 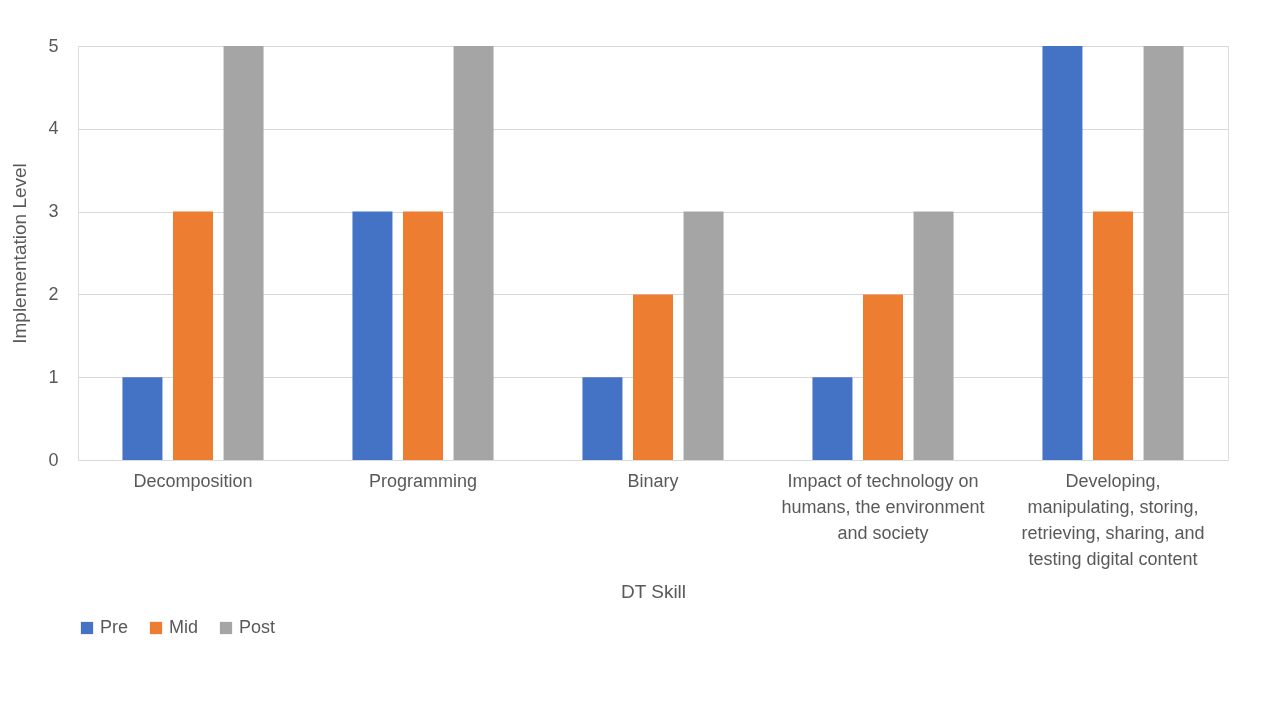 What do you see at coordinates (653, 480) in the screenshot?
I see `x-tick-label: Binary` at bounding box center [653, 480].